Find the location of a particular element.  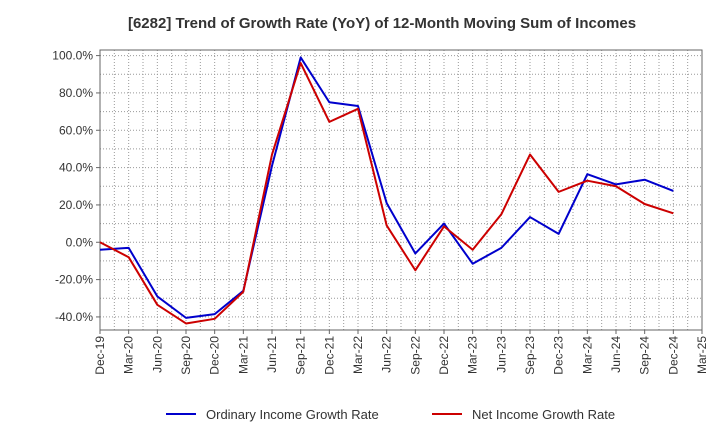

x-tick-label: Mar-21 is located at coordinates (243, 355).